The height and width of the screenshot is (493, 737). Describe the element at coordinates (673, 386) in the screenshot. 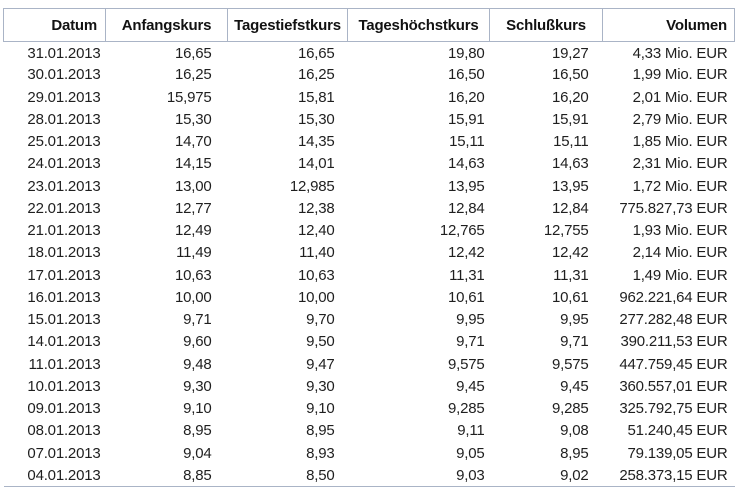

I see `table-cell: 360.557,01 EUR` at that location.